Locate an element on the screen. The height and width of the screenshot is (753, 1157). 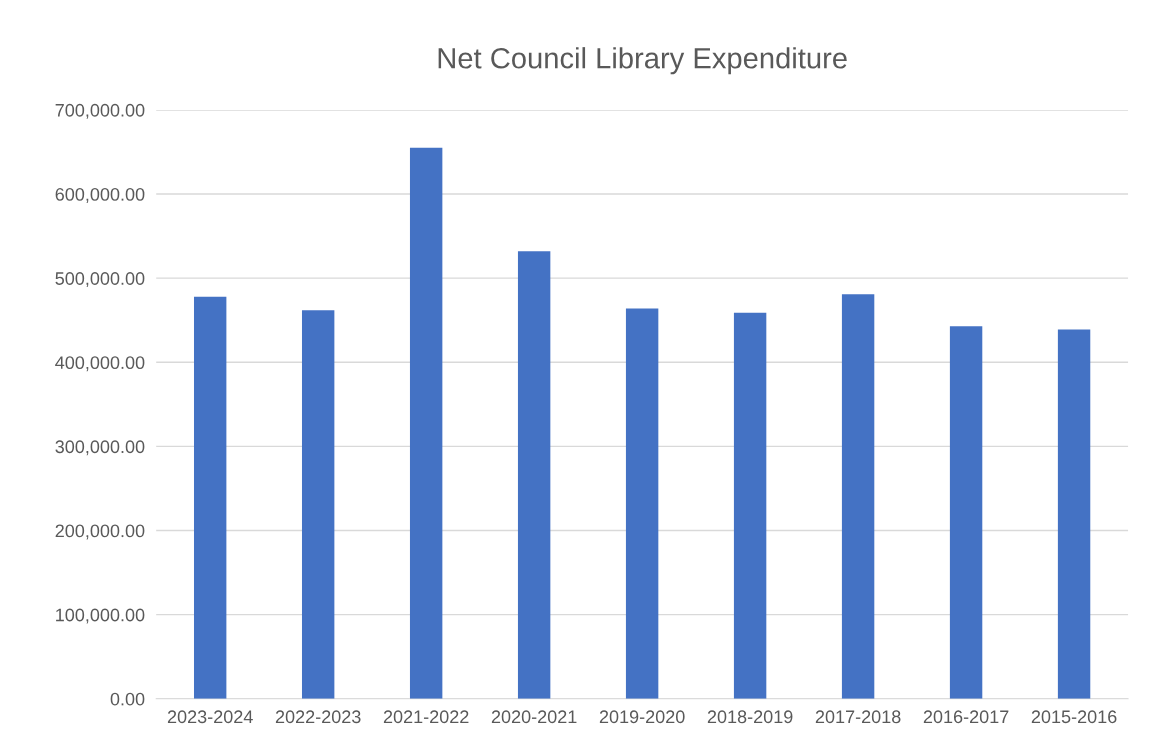
y-tick-label: 0.00 is located at coordinates (127, 699).